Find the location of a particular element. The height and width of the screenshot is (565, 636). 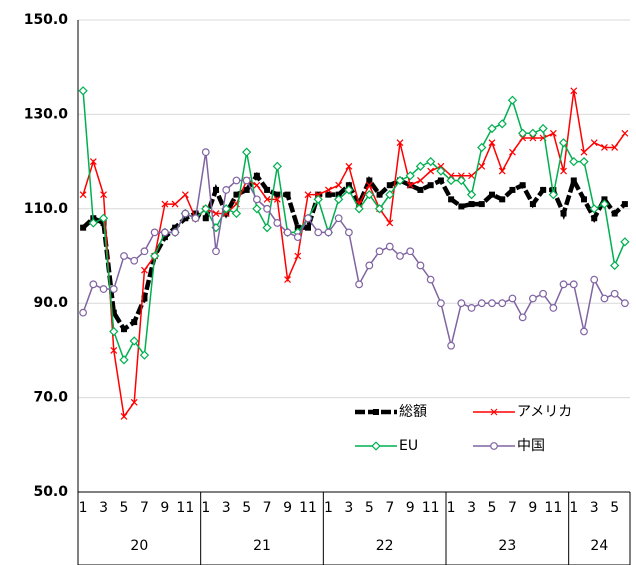

legend-label: EU is located at coordinates (408, 446).